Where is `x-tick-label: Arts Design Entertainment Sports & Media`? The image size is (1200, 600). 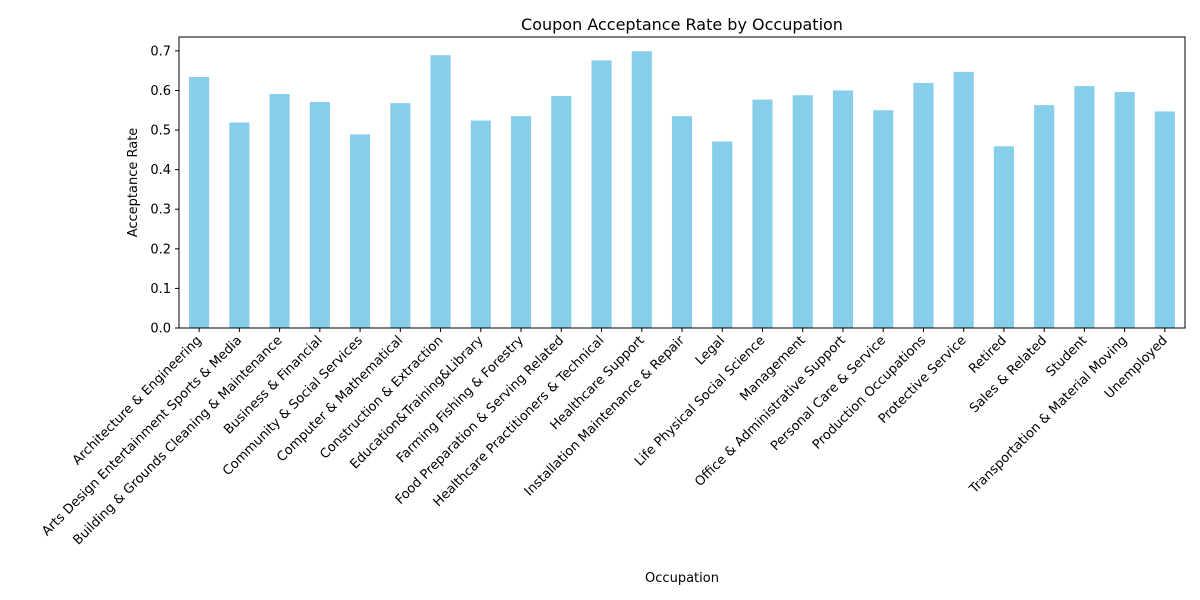 x-tick-label: Arts Design Entertainment Sports & Media is located at coordinates (142, 436).